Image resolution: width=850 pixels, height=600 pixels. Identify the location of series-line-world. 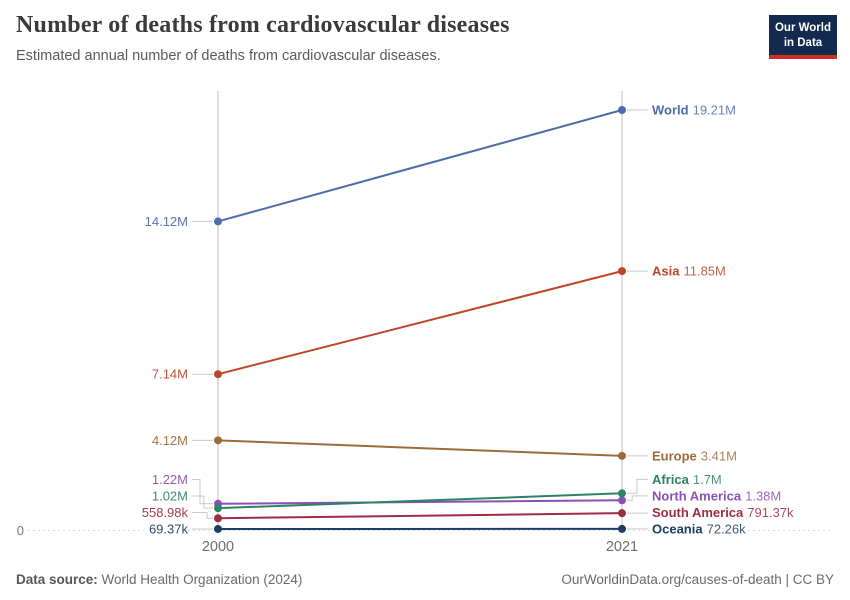
(420, 166).